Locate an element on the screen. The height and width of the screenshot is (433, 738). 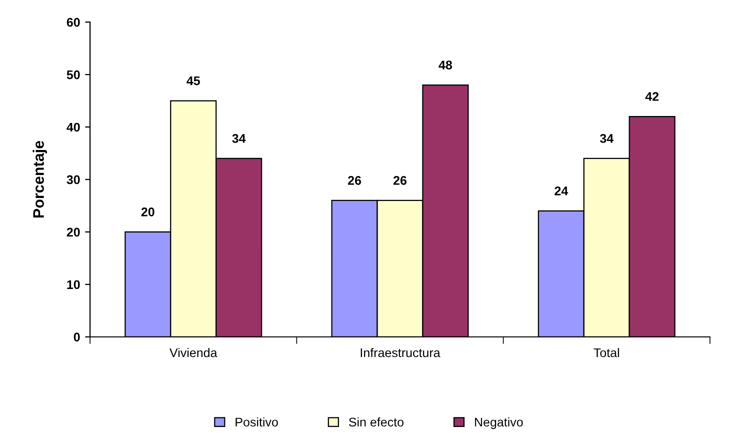
legend-label: Sin efecto is located at coordinates (376, 422).